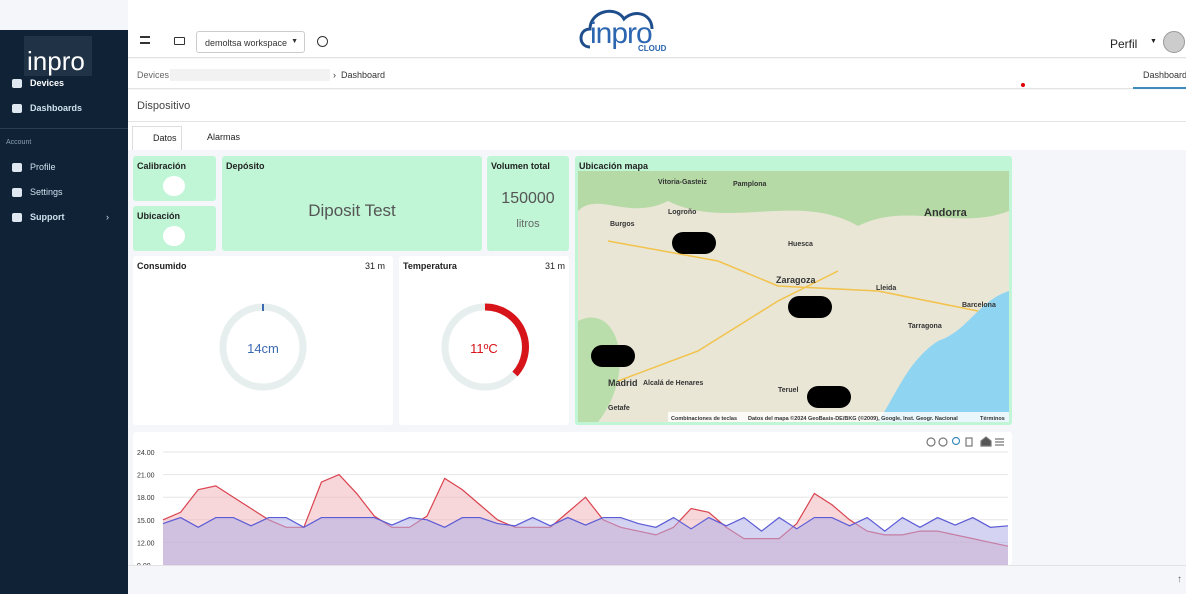 The width and height of the screenshot is (1186, 594). What do you see at coordinates (245, 166) in the screenshot?
I see `widget-title: Depósito` at bounding box center [245, 166].